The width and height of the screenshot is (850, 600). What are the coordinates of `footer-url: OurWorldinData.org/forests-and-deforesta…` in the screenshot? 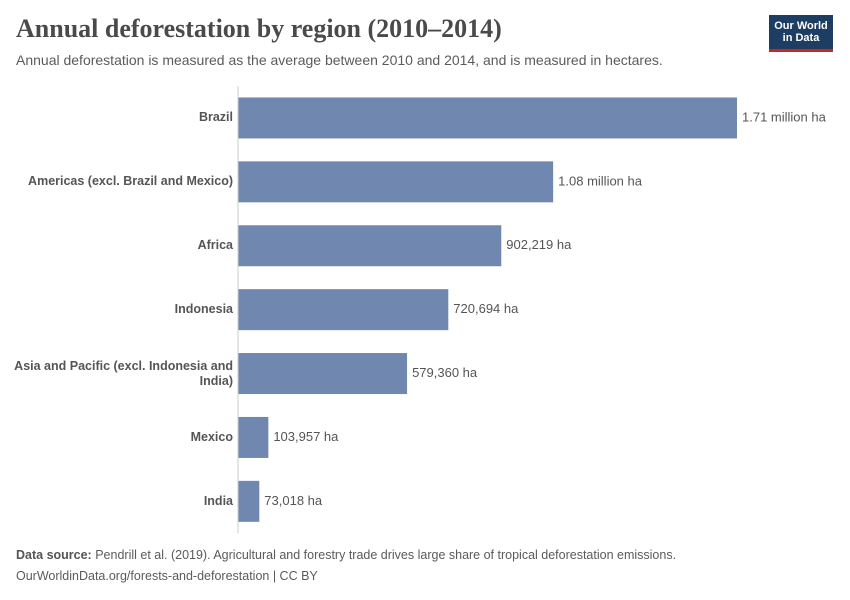 It's located at (167, 576).